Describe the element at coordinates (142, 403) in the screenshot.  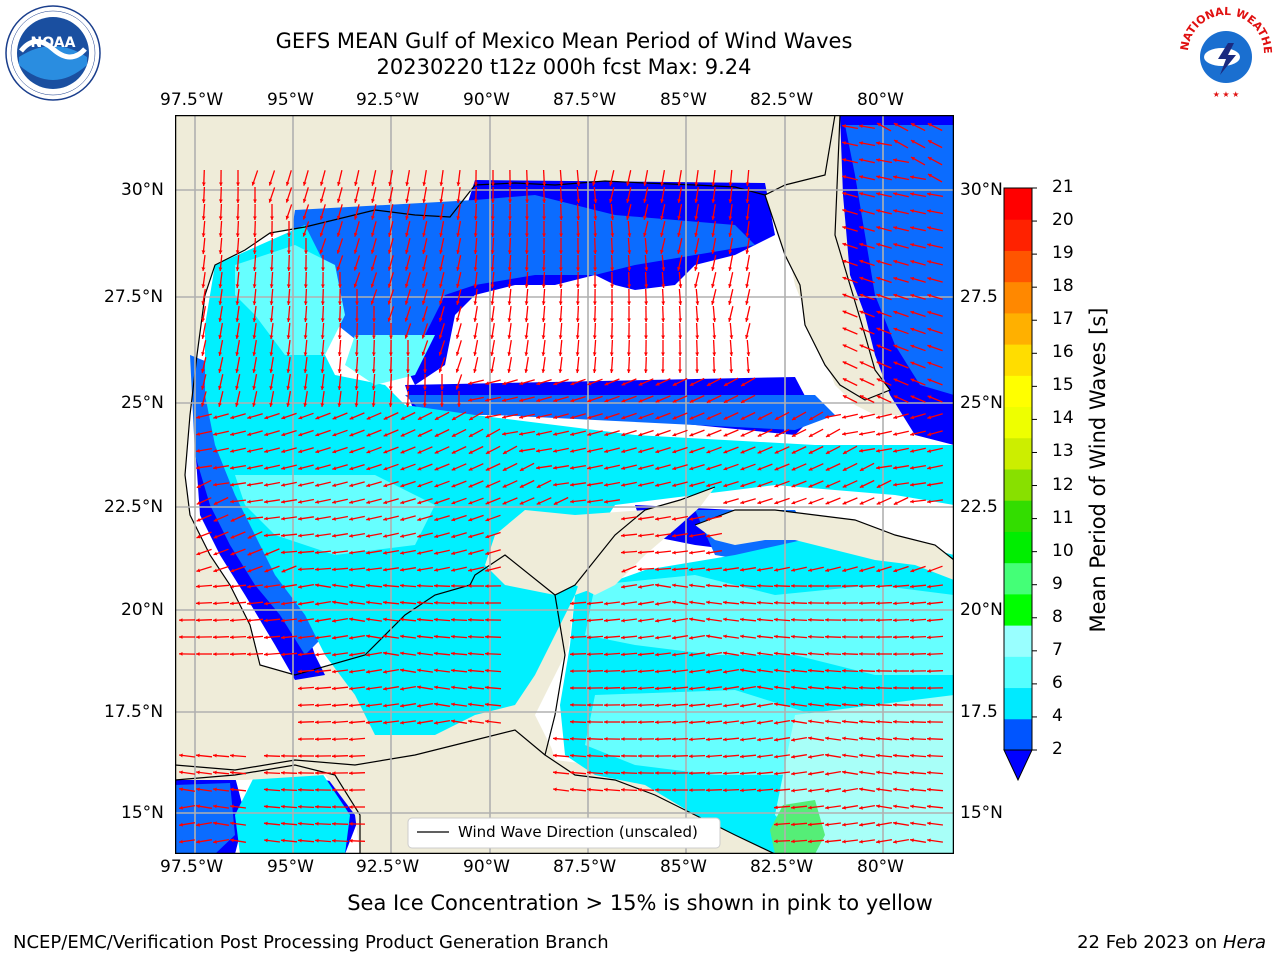
I see `lat-tick-left: 25°N` at that location.